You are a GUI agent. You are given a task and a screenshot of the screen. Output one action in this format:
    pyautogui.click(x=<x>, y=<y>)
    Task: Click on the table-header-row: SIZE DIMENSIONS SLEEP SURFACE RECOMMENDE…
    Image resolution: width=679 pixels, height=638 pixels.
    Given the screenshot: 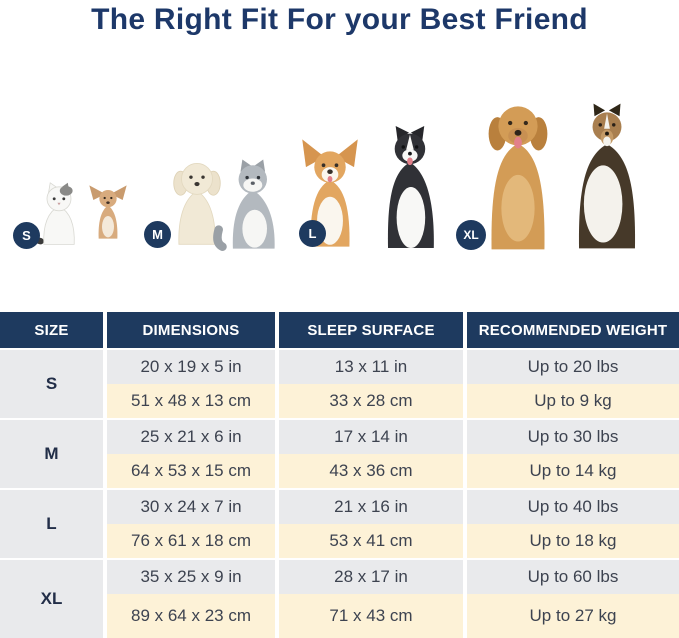 What is the action you would take?
    pyautogui.click(x=339, y=330)
    